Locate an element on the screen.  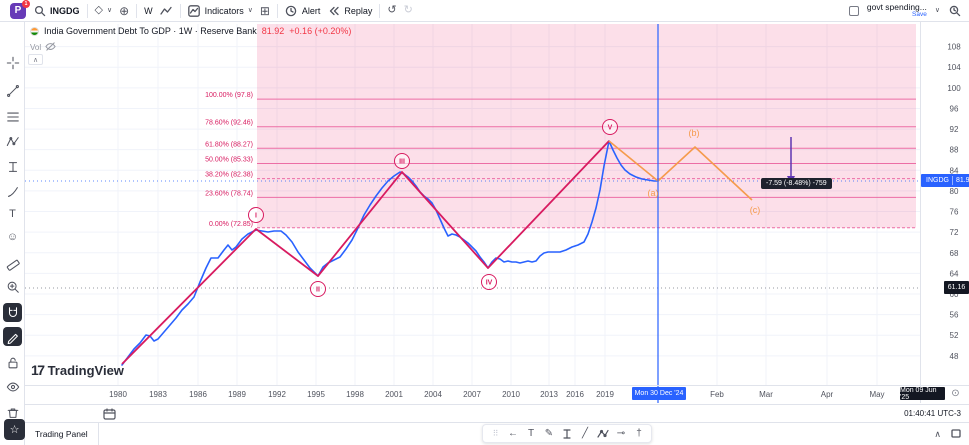
text-tool-icon: T is located at coordinates (531, 433).